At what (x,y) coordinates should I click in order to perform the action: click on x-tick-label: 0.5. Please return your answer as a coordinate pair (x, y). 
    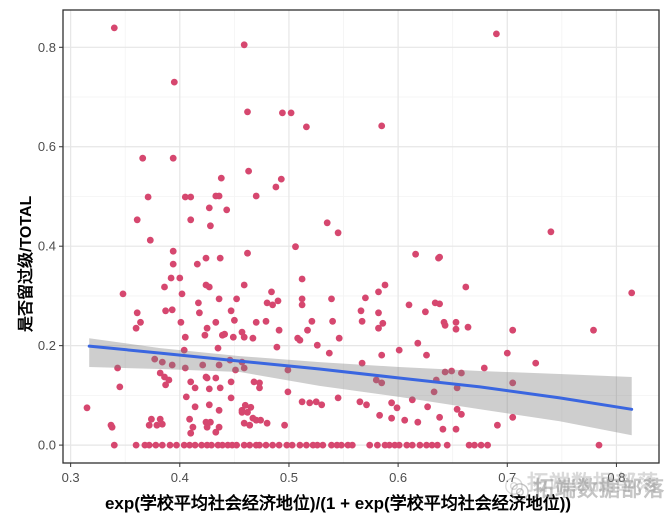
    Looking at the image, I should click on (289, 477).